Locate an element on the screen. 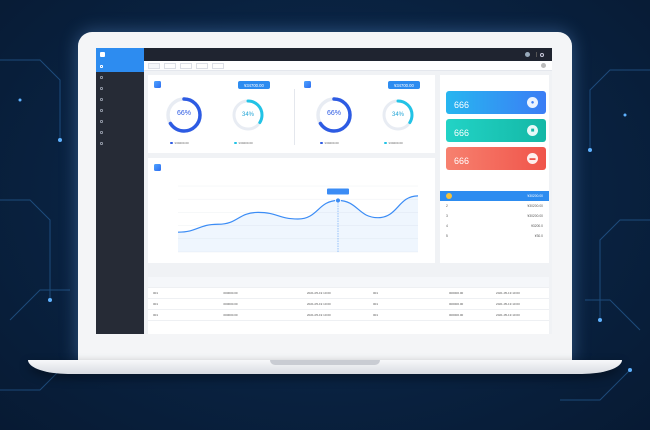 Image resolution: width=650 pixels, height=430 pixels. series-area is located at coordinates (298, 223).